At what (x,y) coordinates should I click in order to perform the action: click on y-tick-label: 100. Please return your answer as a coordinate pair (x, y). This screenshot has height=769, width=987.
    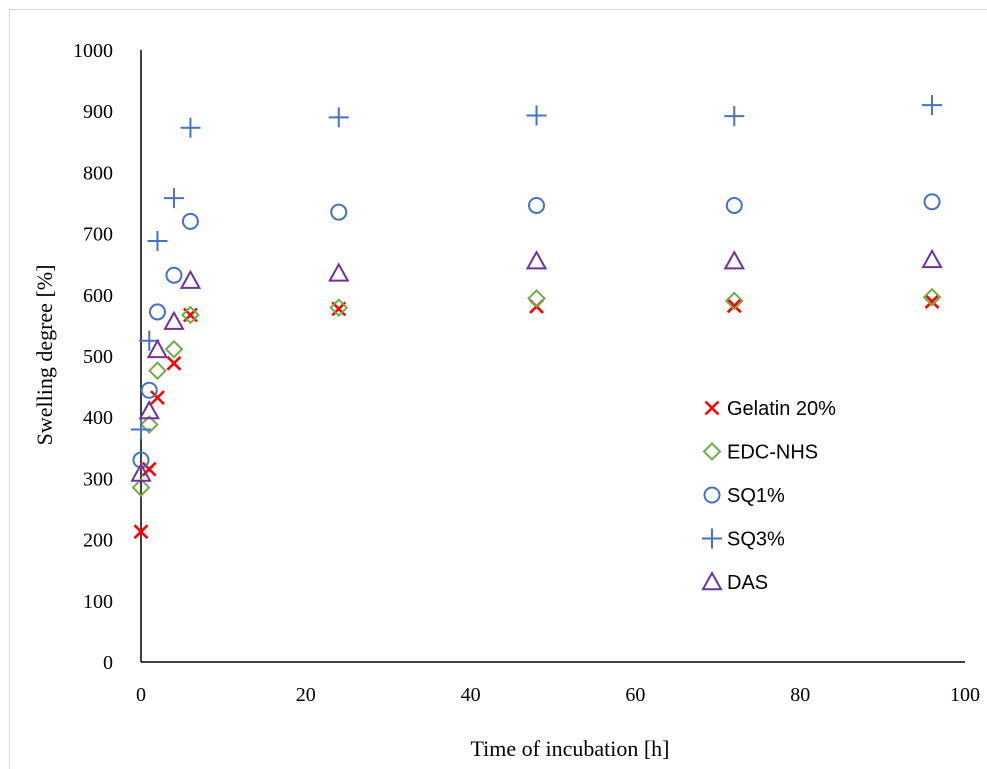
    Looking at the image, I should click on (98, 602).